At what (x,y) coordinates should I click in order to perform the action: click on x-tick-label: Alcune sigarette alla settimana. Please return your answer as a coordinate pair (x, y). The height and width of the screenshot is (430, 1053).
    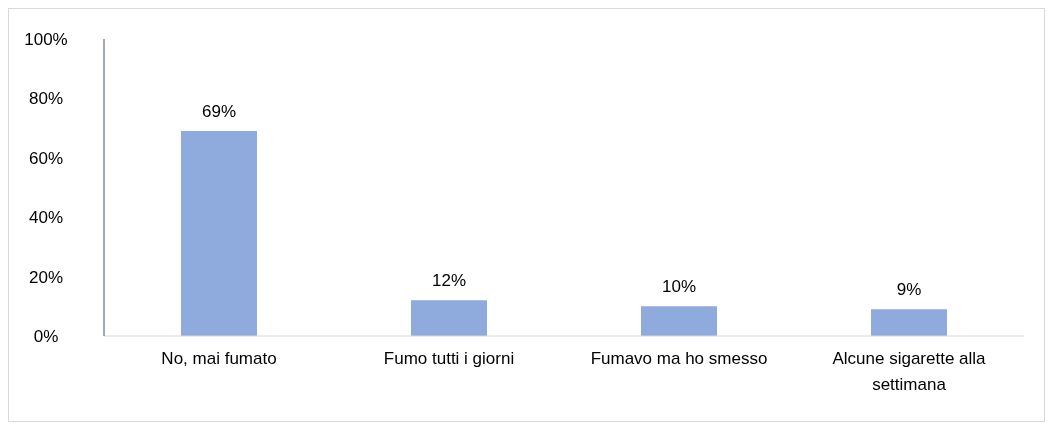
    Looking at the image, I should click on (909, 371).